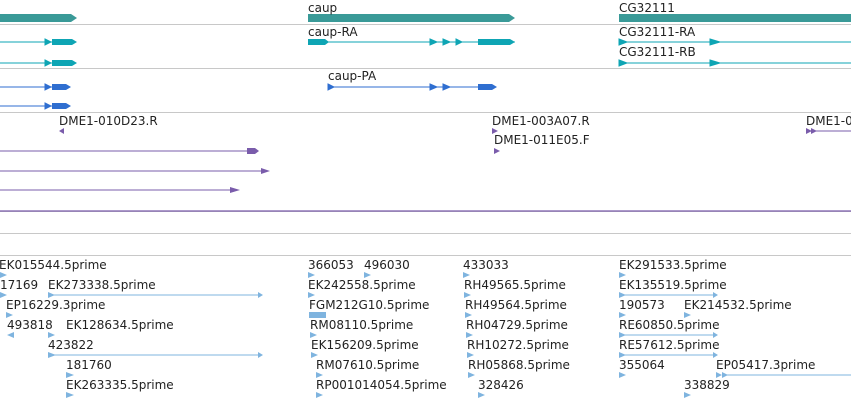 Image resolution: width=851 pixels, height=400 pixels. What do you see at coordinates (669, 325) in the screenshot?
I see `est-label: RE60850.5prime` at bounding box center [669, 325].